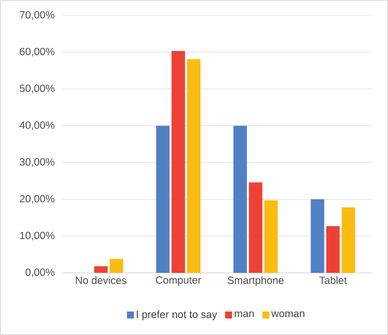  Describe the element at coordinates (37, 89) in the screenshot. I see `y-tick-label: 50,00%` at that location.